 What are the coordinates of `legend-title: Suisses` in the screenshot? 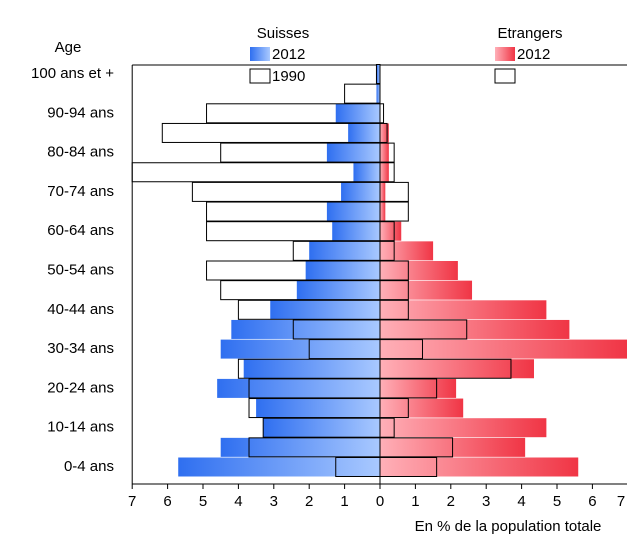 It's located at (283, 33).